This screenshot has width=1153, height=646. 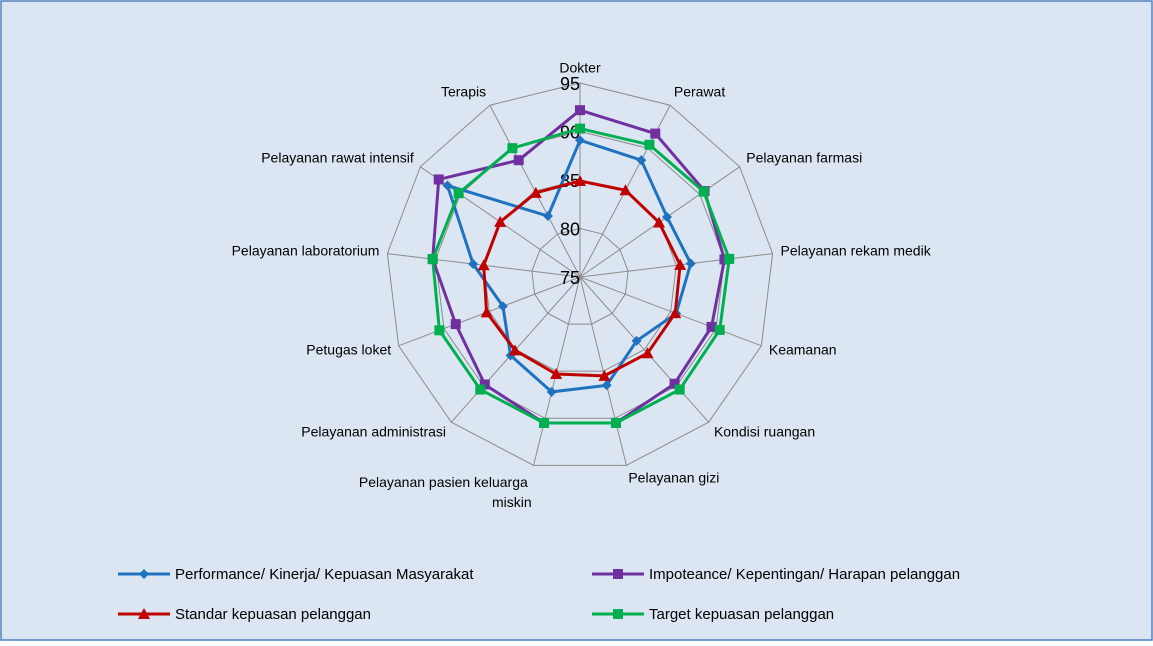 I want to click on category-label: Pelayanan rekam medik, so click(x=856, y=251).